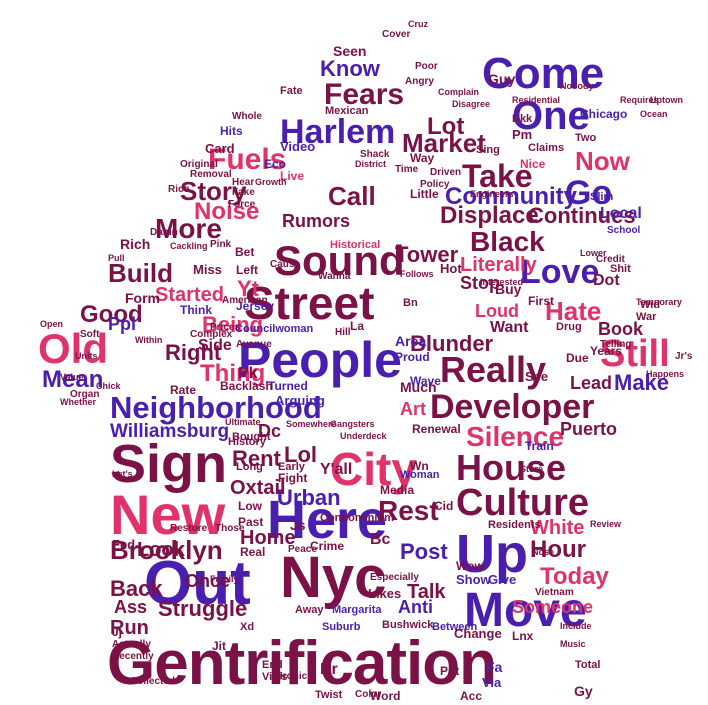 Image resolution: width=708 pixels, height=705 pixels. I want to click on word: Guy, so click(502, 79).